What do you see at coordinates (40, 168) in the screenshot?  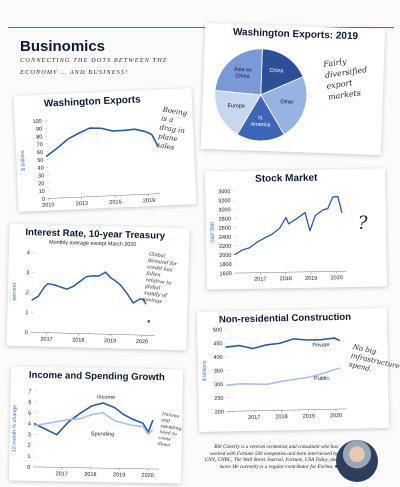 I see `y-tick-label: 40` at bounding box center [40, 168].